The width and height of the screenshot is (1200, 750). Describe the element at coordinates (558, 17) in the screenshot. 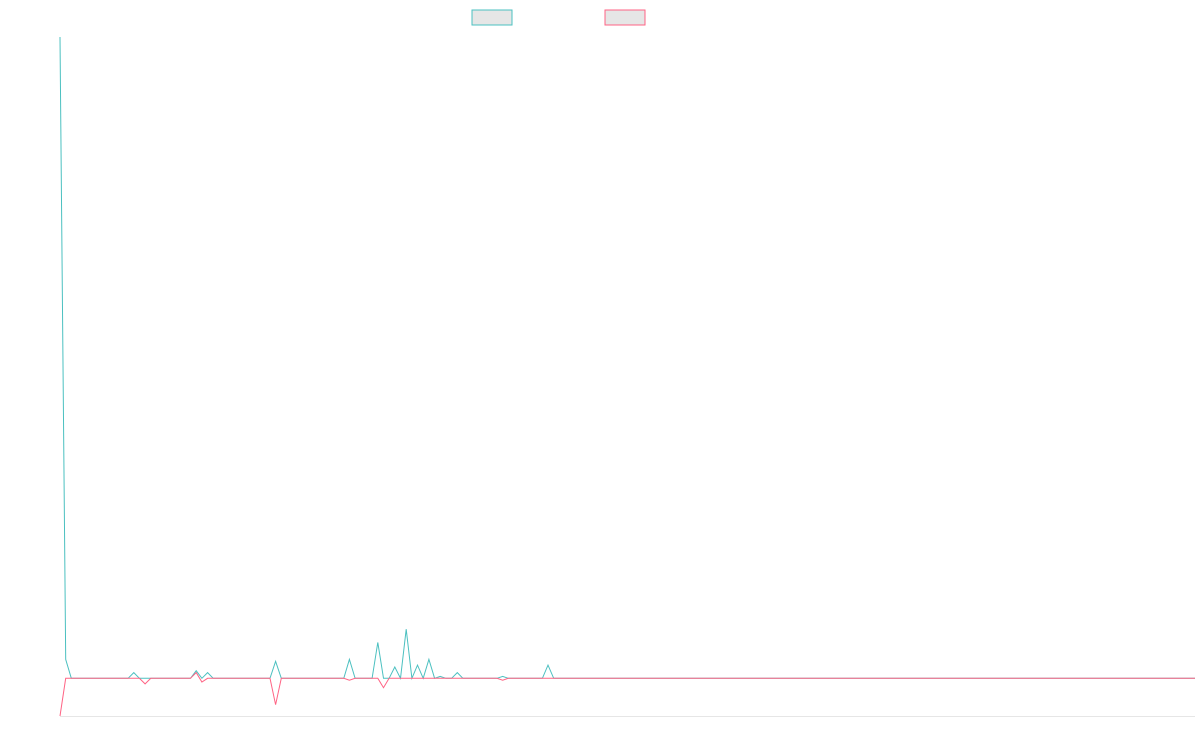

I see `legend` at that location.